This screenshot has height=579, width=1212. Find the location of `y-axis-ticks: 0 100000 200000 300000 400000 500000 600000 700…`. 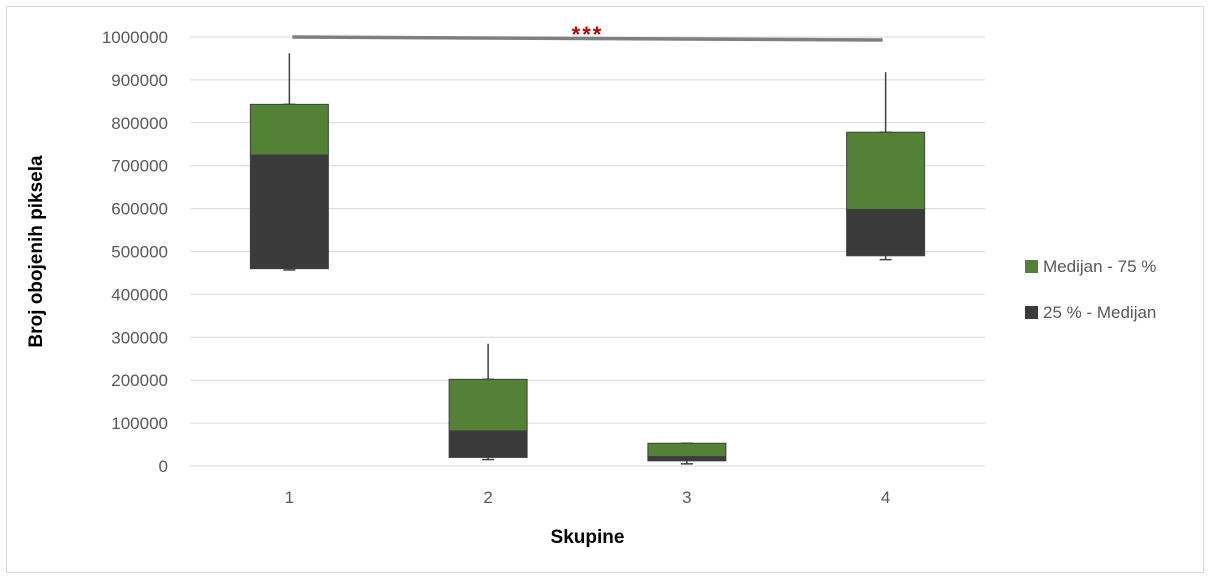

y-axis-ticks: 0 100000 200000 300000 400000 500000 600000 700… is located at coordinates (135, 252).